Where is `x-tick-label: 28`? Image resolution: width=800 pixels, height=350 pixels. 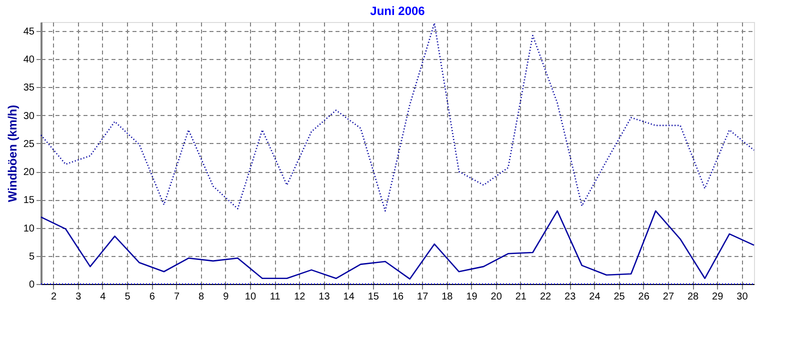
x-tick-label: 28 is located at coordinates (693, 297).